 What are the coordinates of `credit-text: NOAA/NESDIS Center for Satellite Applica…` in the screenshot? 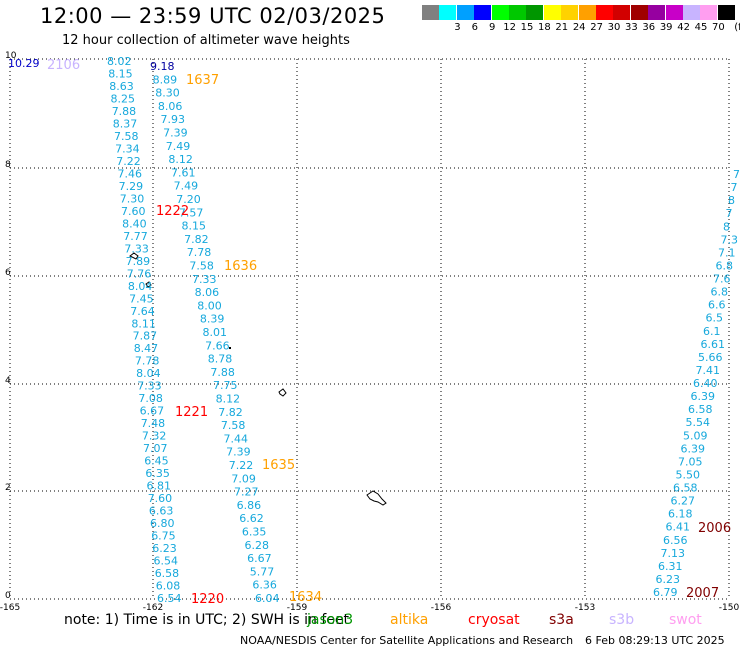 It's located at (407, 640).